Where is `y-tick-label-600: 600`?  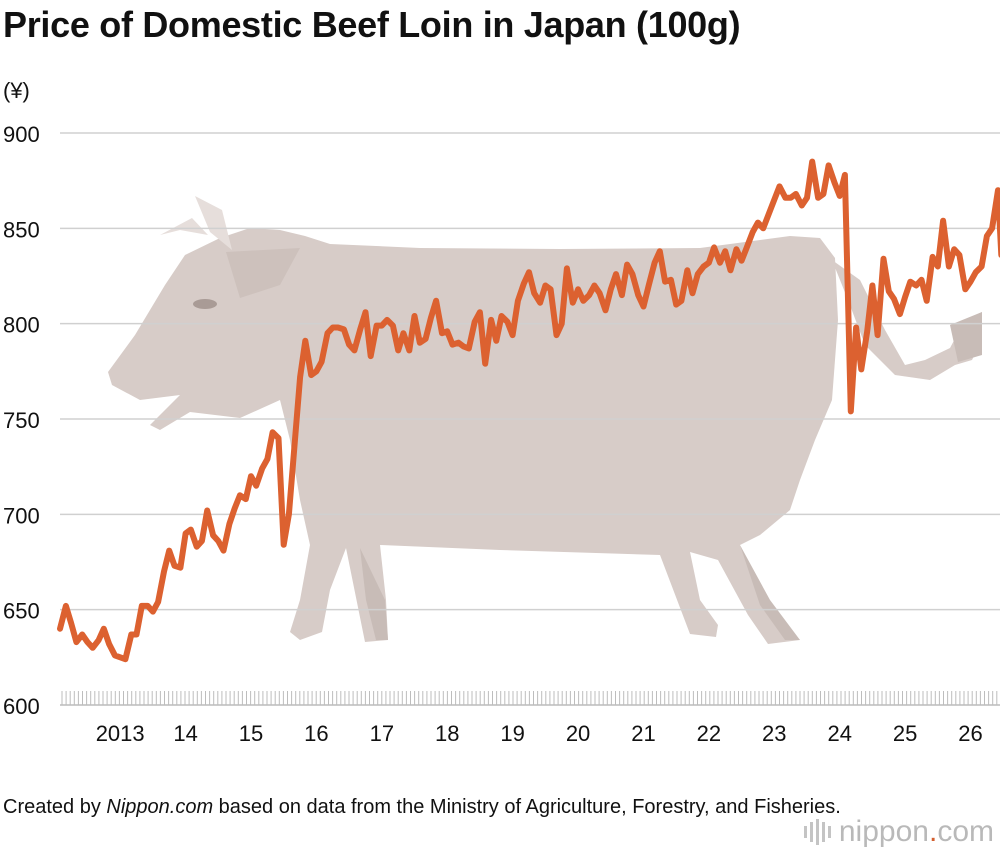
y-tick-label-600: 600 is located at coordinates (21, 706).